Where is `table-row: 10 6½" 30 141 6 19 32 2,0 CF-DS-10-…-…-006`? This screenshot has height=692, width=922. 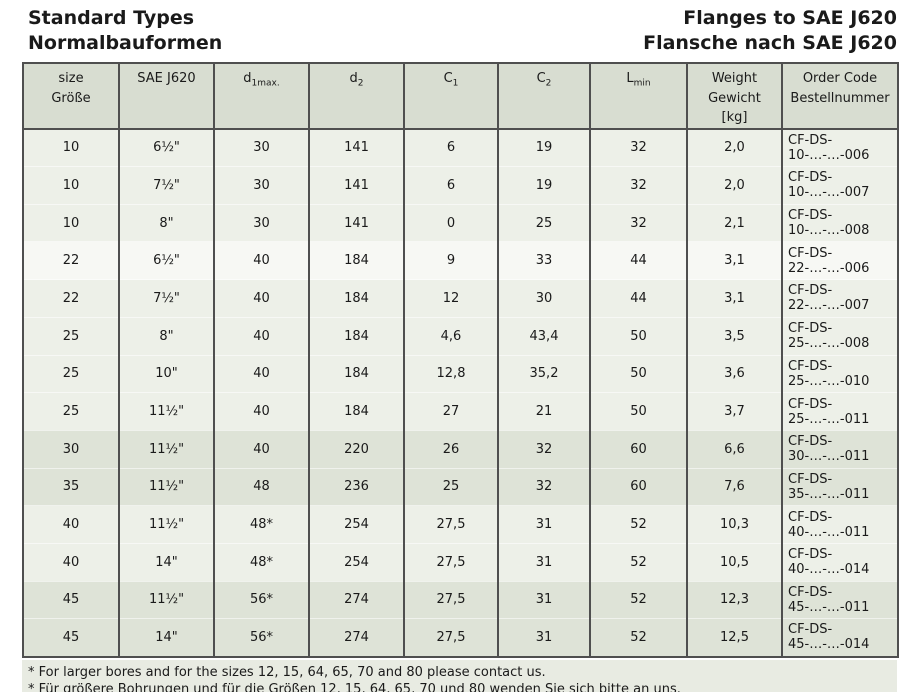 table-row: 10 6½" 30 141 6 19 32 2,0 CF-DS-10-…-…-006 is located at coordinates (460, 147).